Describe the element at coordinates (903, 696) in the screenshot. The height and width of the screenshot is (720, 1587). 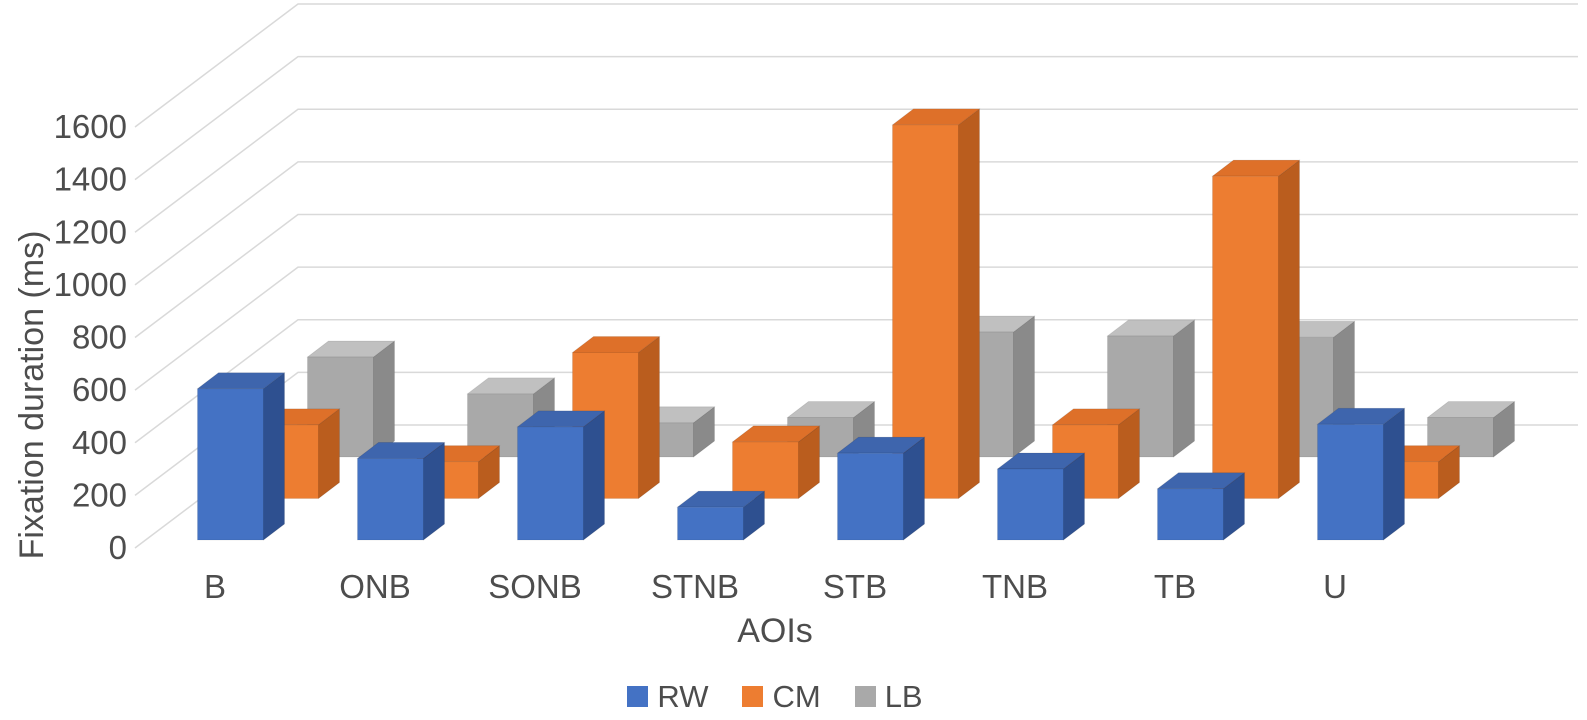
I see `legend-label-LB: LB` at that location.